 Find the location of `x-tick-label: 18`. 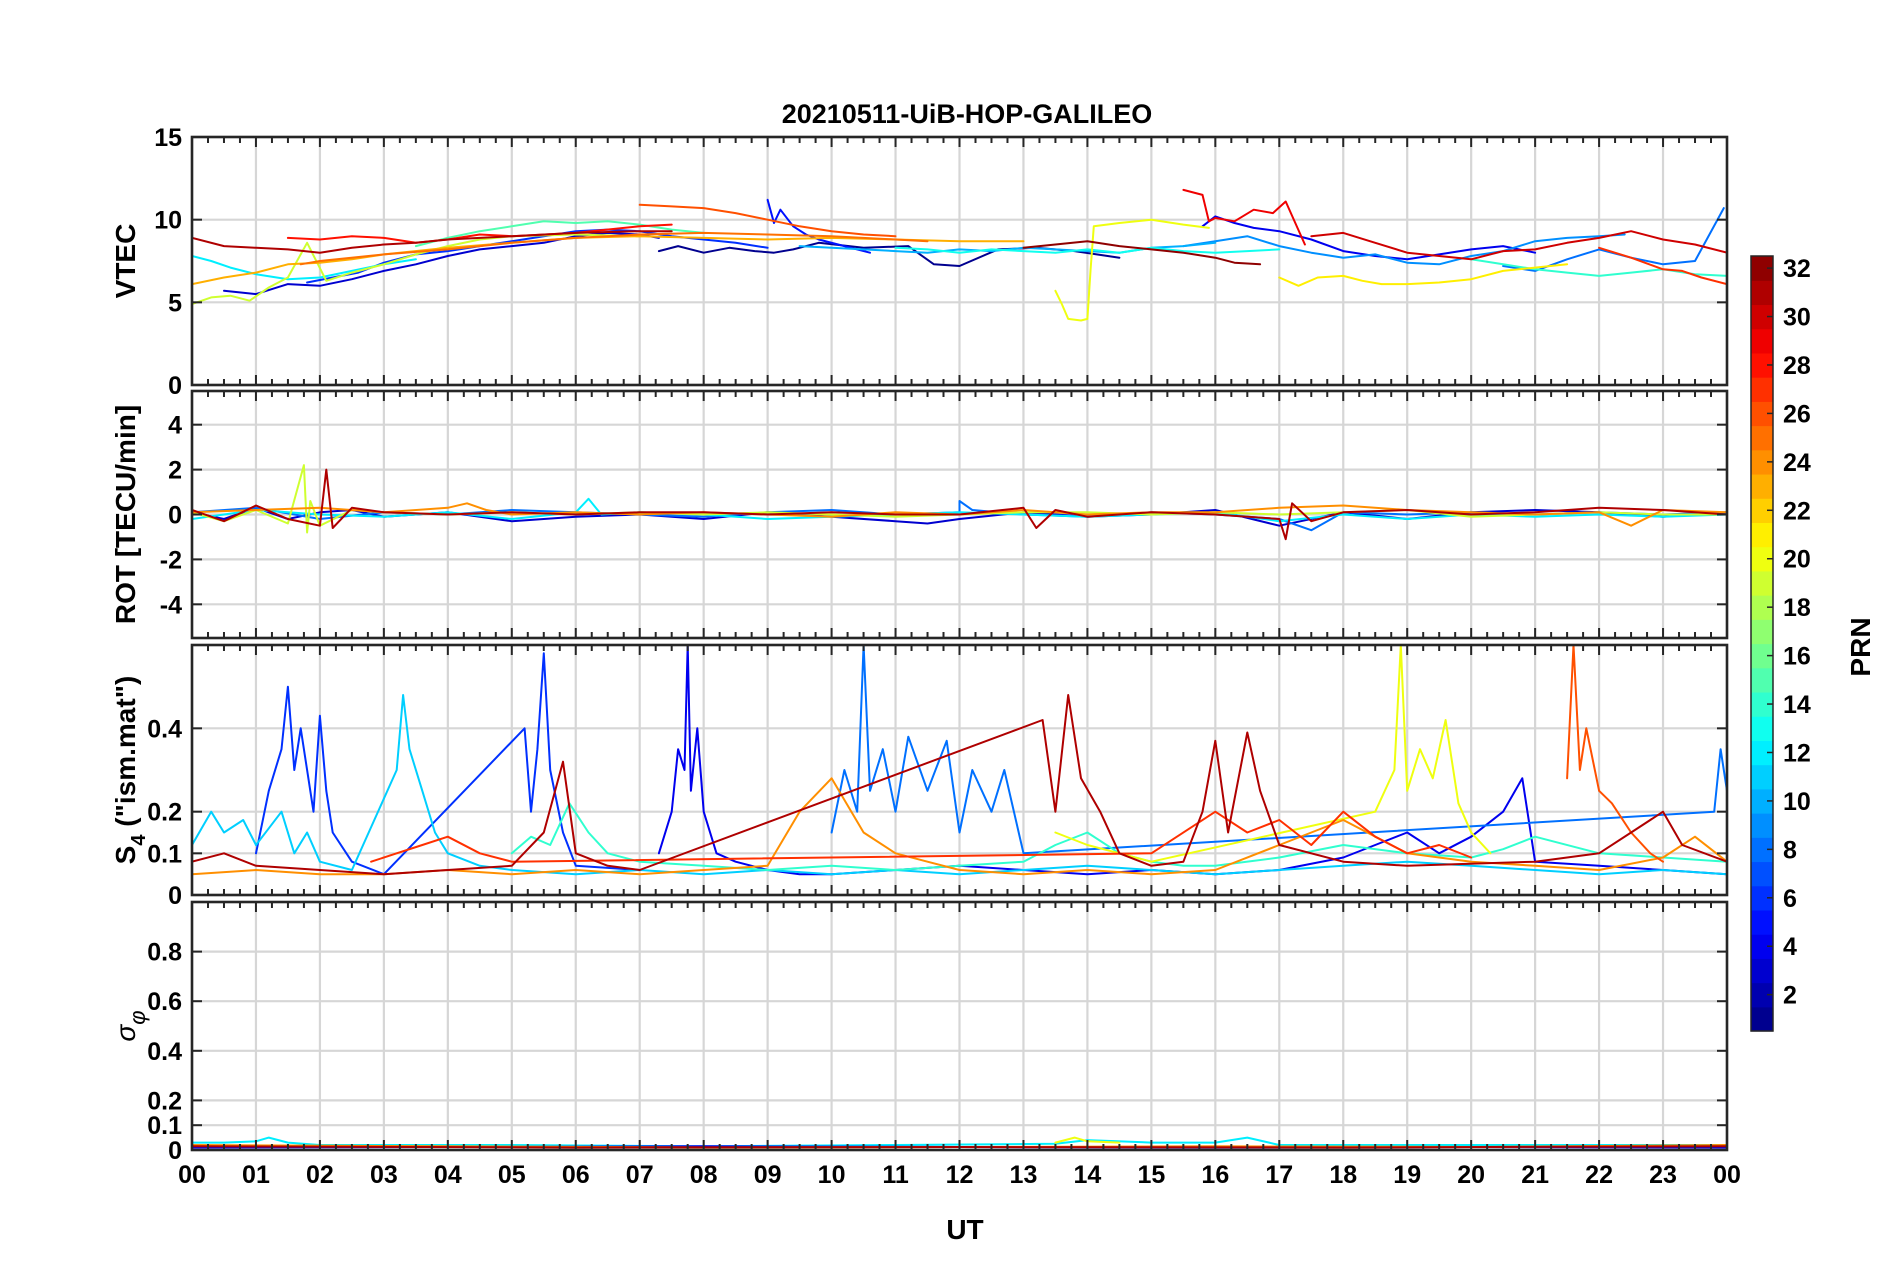

x-tick-label: 18 is located at coordinates (1343, 1175).